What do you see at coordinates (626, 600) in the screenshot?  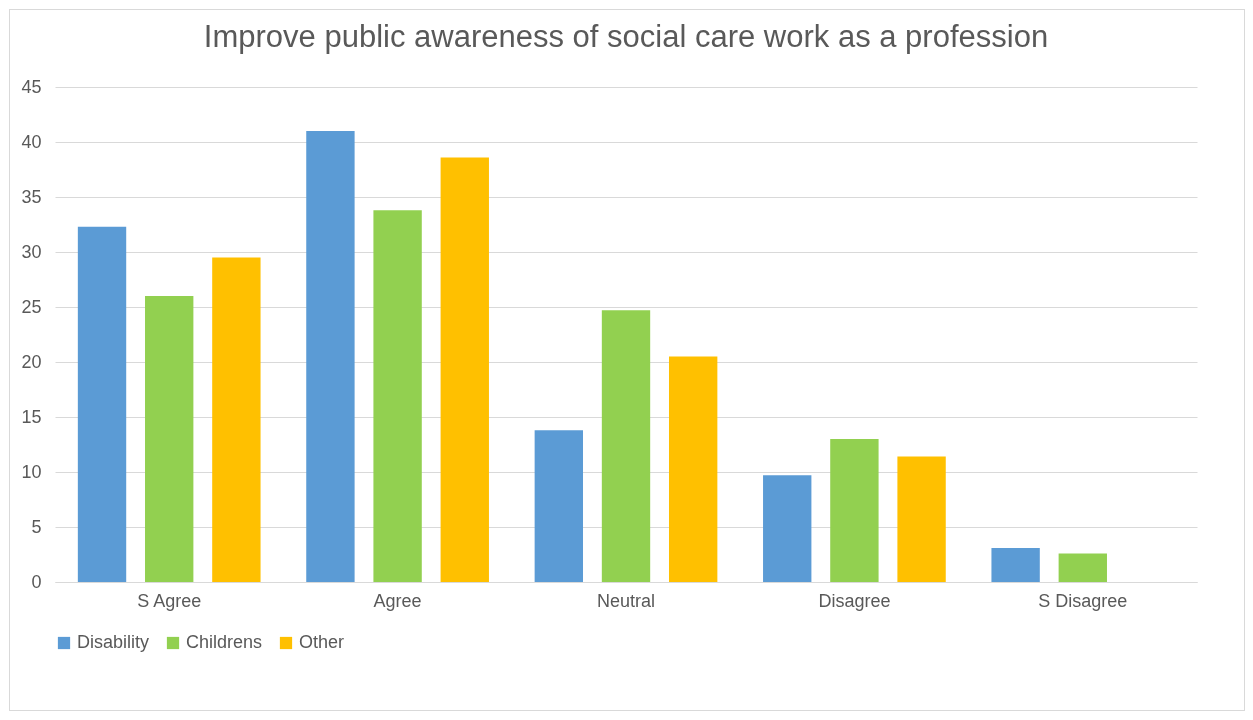 I see `x-tick-label: Neutral` at bounding box center [626, 600].